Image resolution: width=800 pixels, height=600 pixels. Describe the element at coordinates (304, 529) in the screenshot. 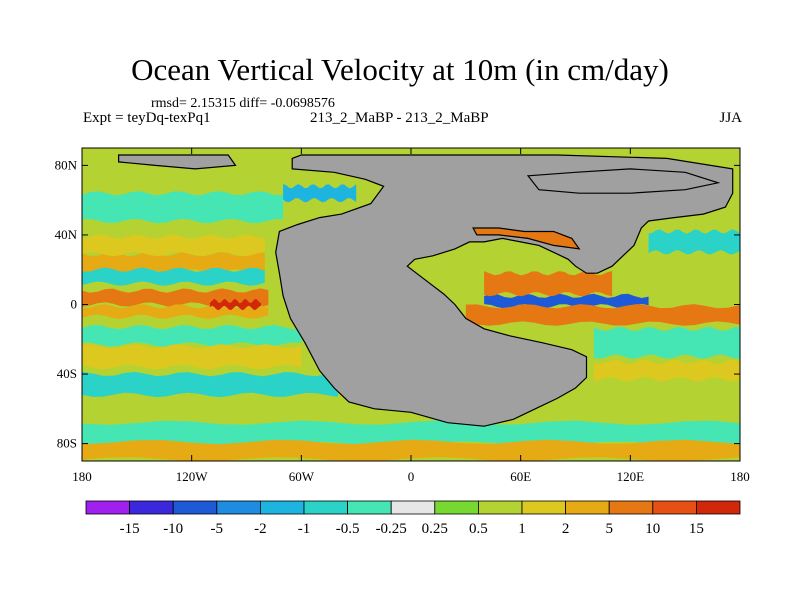

I see `colorbar-label: -1` at that location.